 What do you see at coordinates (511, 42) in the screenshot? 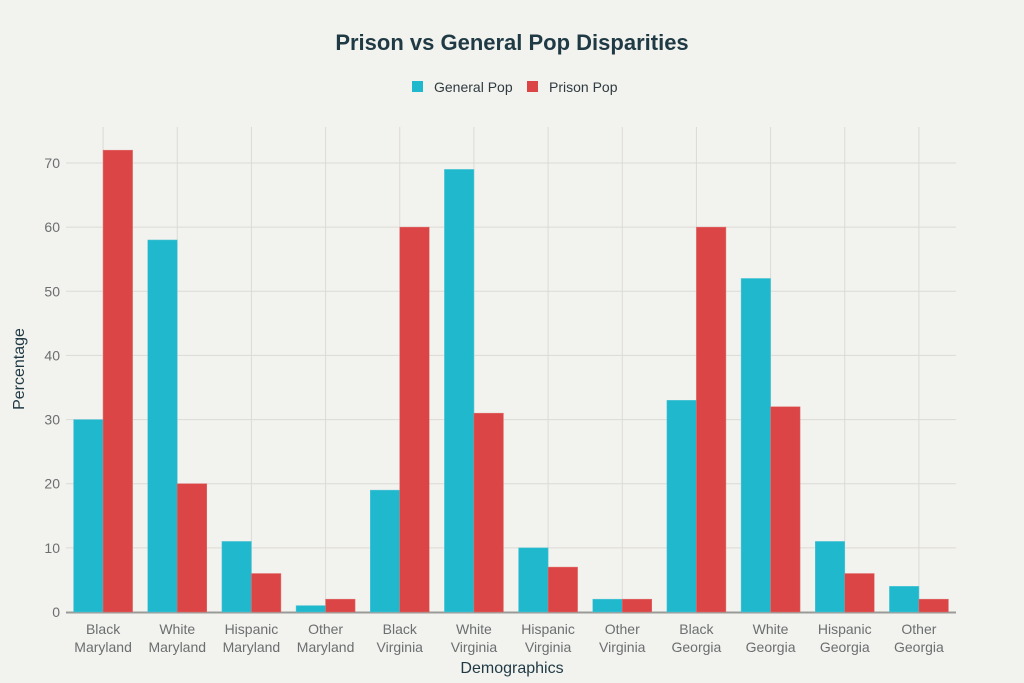
I see `chart-title: Prison vs General Pop Disparities` at bounding box center [511, 42].